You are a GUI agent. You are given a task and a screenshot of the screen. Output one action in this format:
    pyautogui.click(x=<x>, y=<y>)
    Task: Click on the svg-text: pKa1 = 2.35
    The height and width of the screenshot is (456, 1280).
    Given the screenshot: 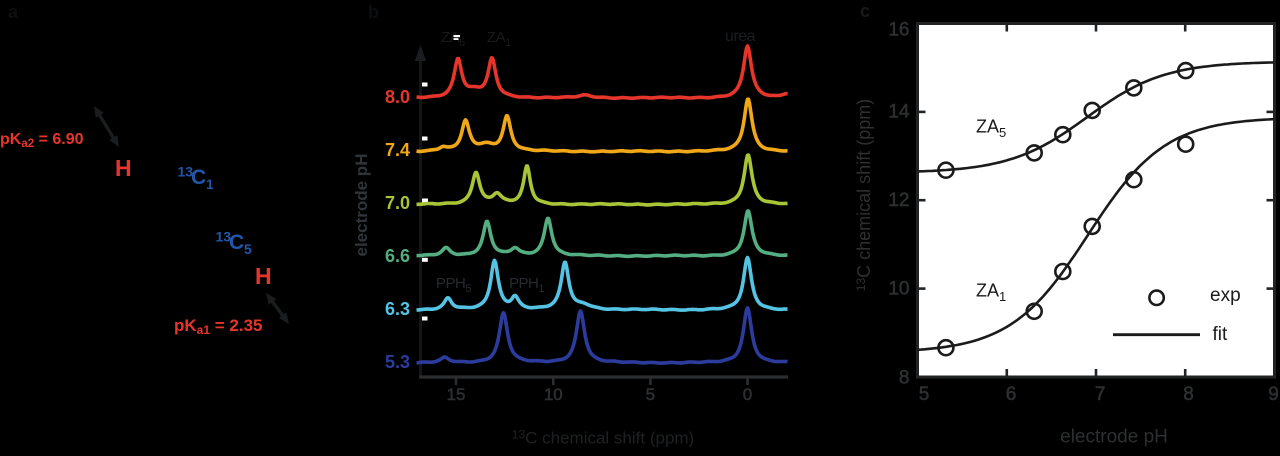 What is the action you would take?
    pyautogui.click(x=218, y=326)
    